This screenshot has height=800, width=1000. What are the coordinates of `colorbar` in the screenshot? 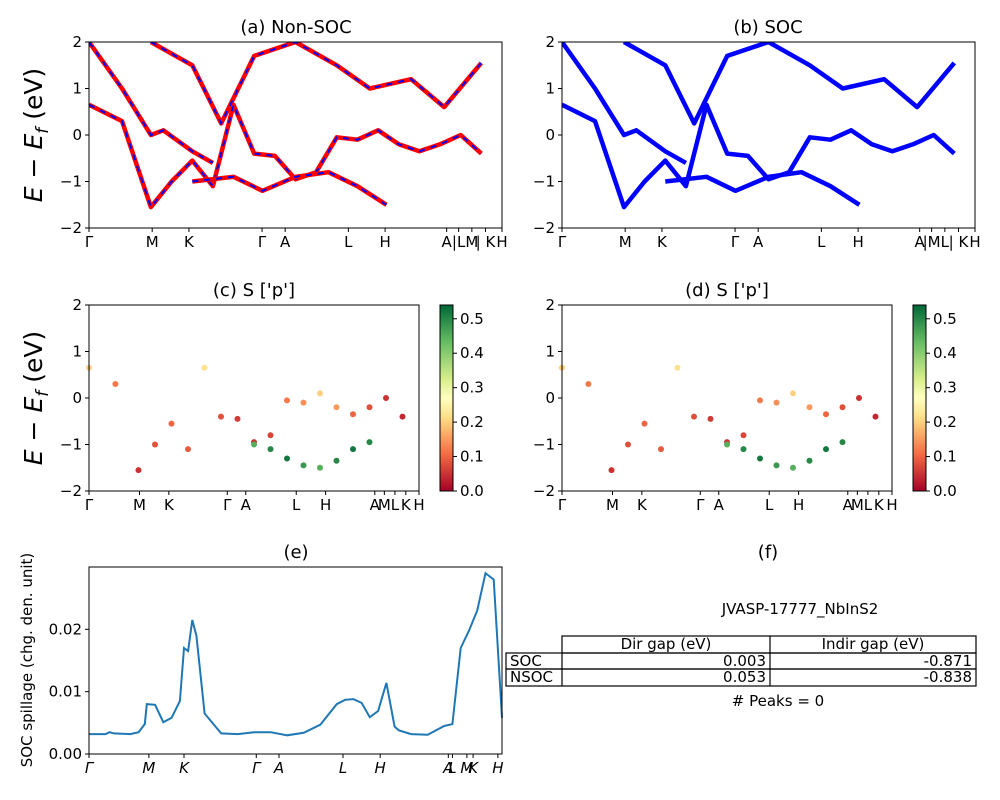 It's located at (919, 398).